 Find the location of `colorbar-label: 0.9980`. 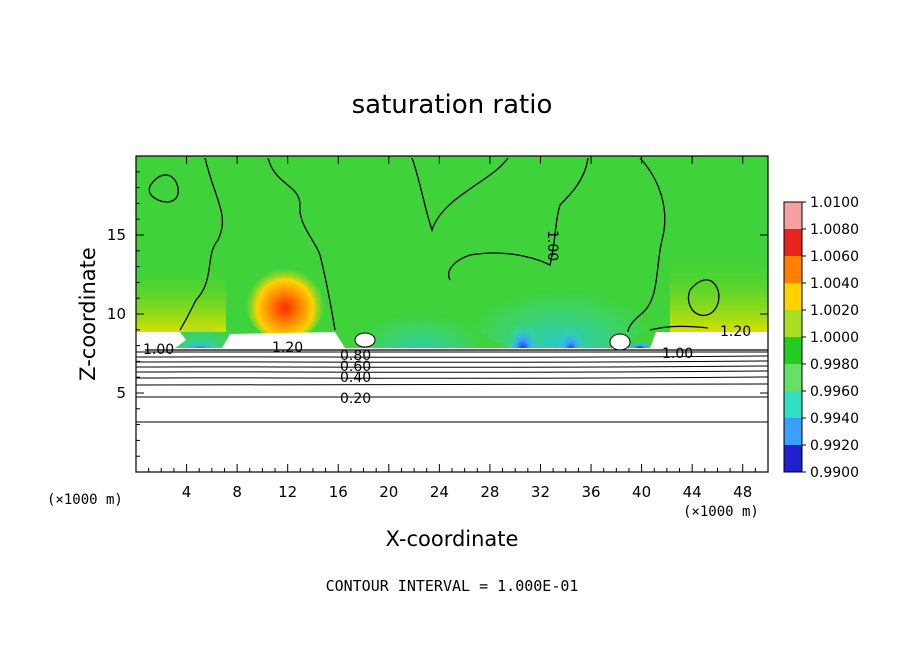

colorbar-label: 0.9980 is located at coordinates (834, 365).